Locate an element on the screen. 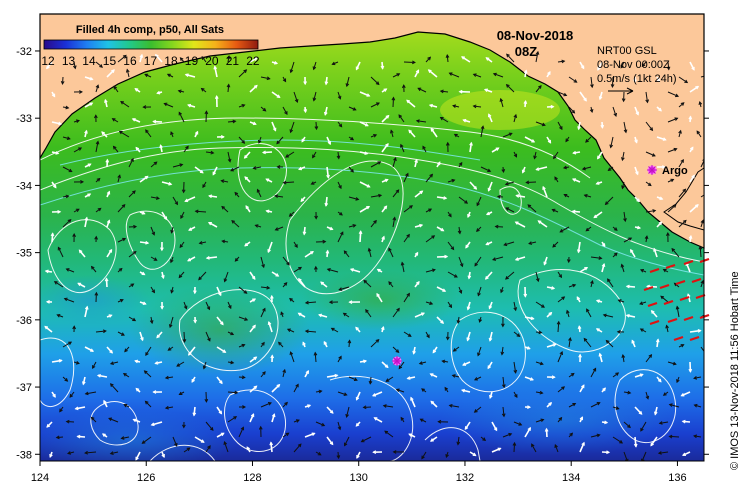 Image resolution: width=749 pixels, height=501 pixels. x-tick-label: 130 is located at coordinates (359, 478).